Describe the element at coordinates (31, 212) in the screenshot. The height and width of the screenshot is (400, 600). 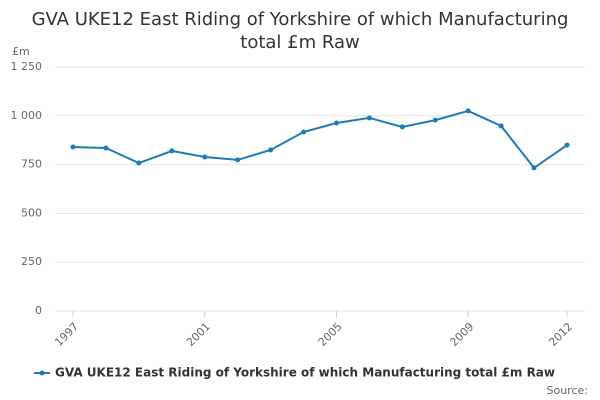
I see `y-tick-label: 500` at that location.